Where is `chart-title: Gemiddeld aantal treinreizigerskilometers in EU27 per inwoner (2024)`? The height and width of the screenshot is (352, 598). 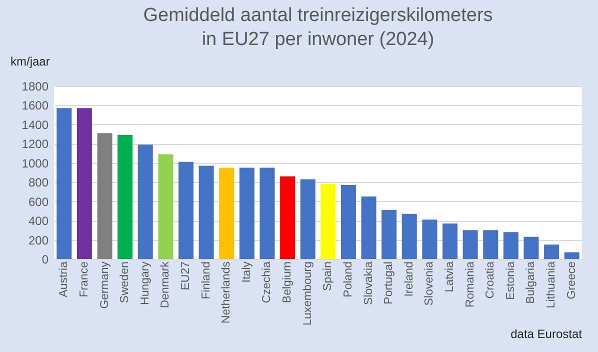 chart-title: Gemiddeld aantal treinreizigerskilometers in EU27 per inwoner (2024) is located at coordinates (318, 27).